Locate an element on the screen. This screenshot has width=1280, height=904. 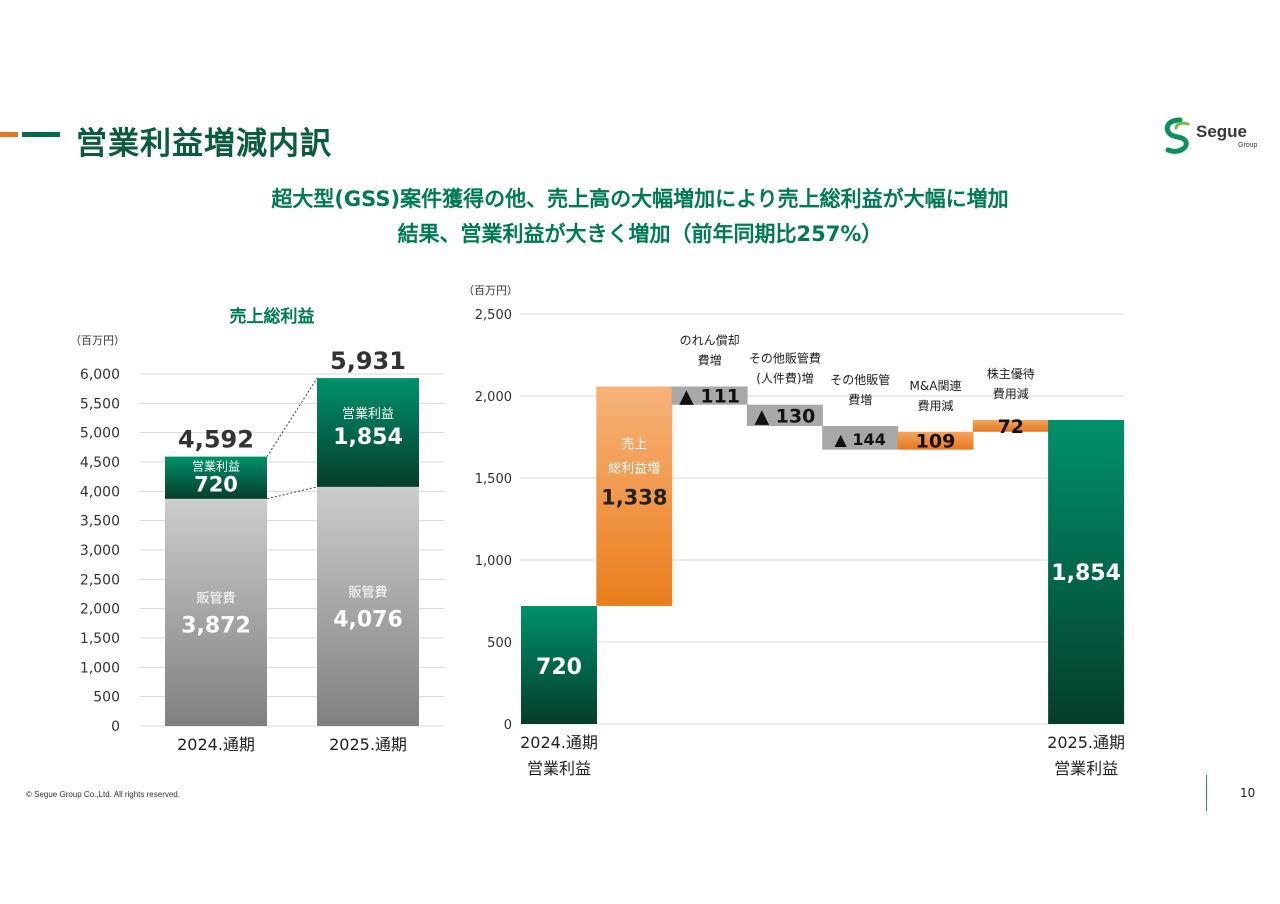
chart1-y-tick: 4,500 is located at coordinates (100, 463).